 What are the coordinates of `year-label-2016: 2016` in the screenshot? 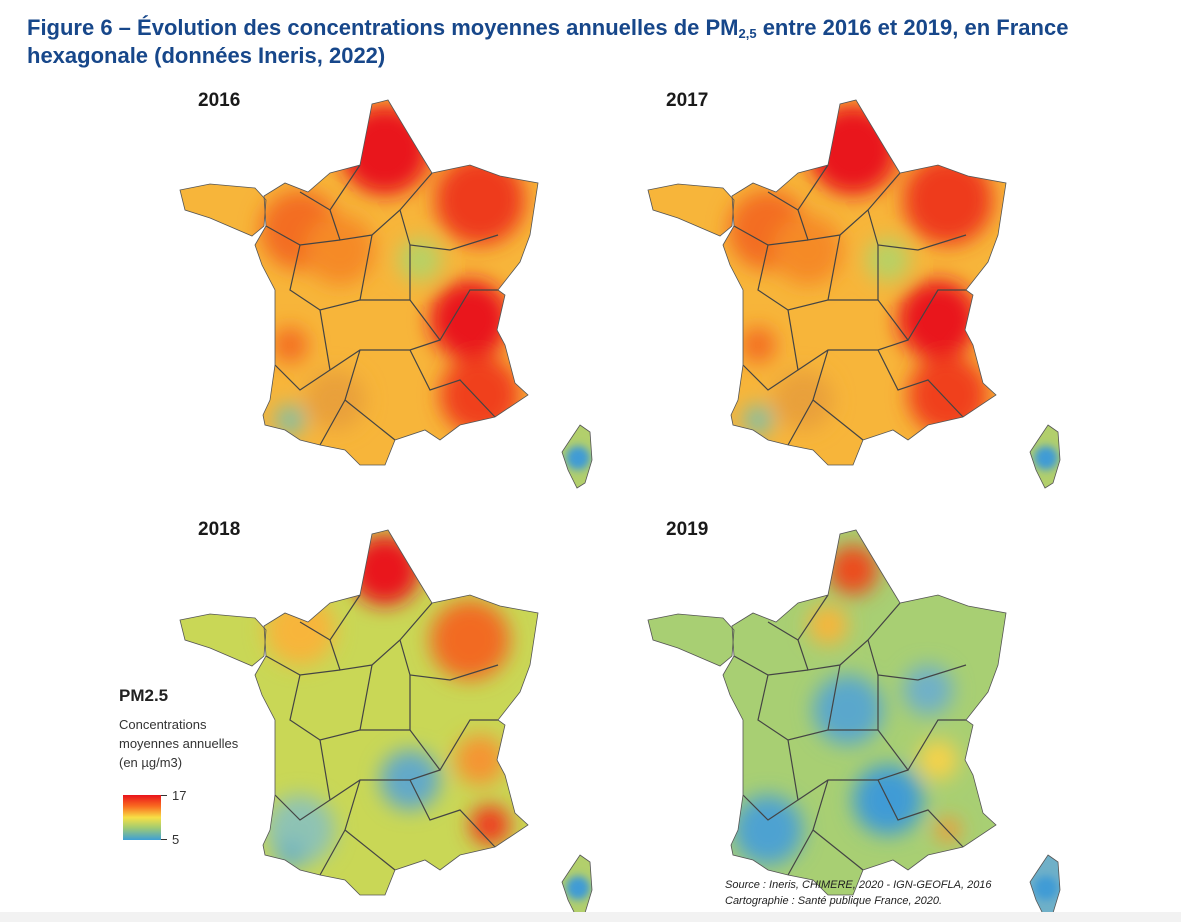 It's located at (219, 100).